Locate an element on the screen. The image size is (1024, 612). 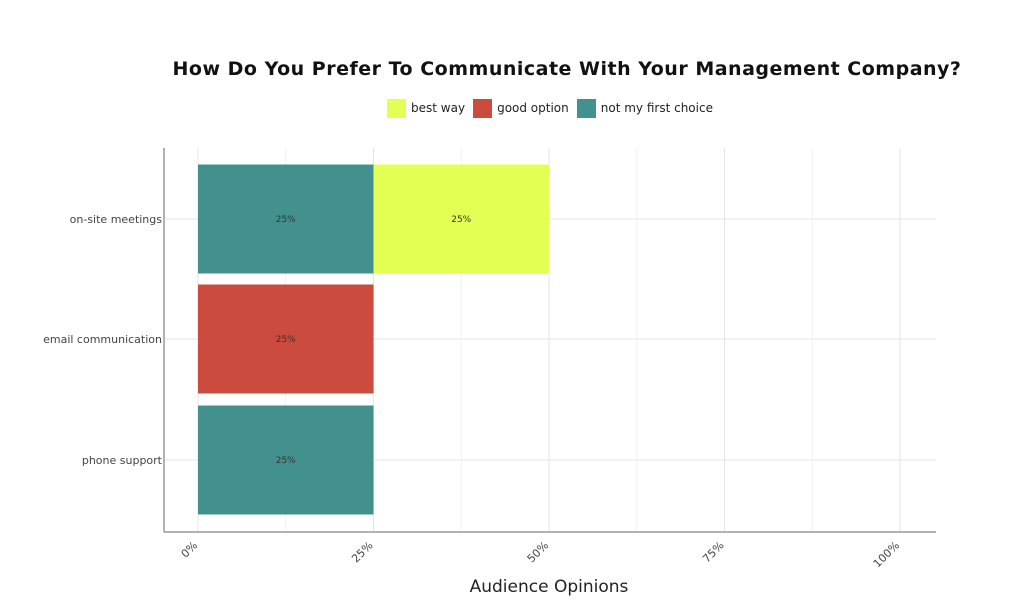
data-label-email-communication-good-option: 25% is located at coordinates (286, 340).